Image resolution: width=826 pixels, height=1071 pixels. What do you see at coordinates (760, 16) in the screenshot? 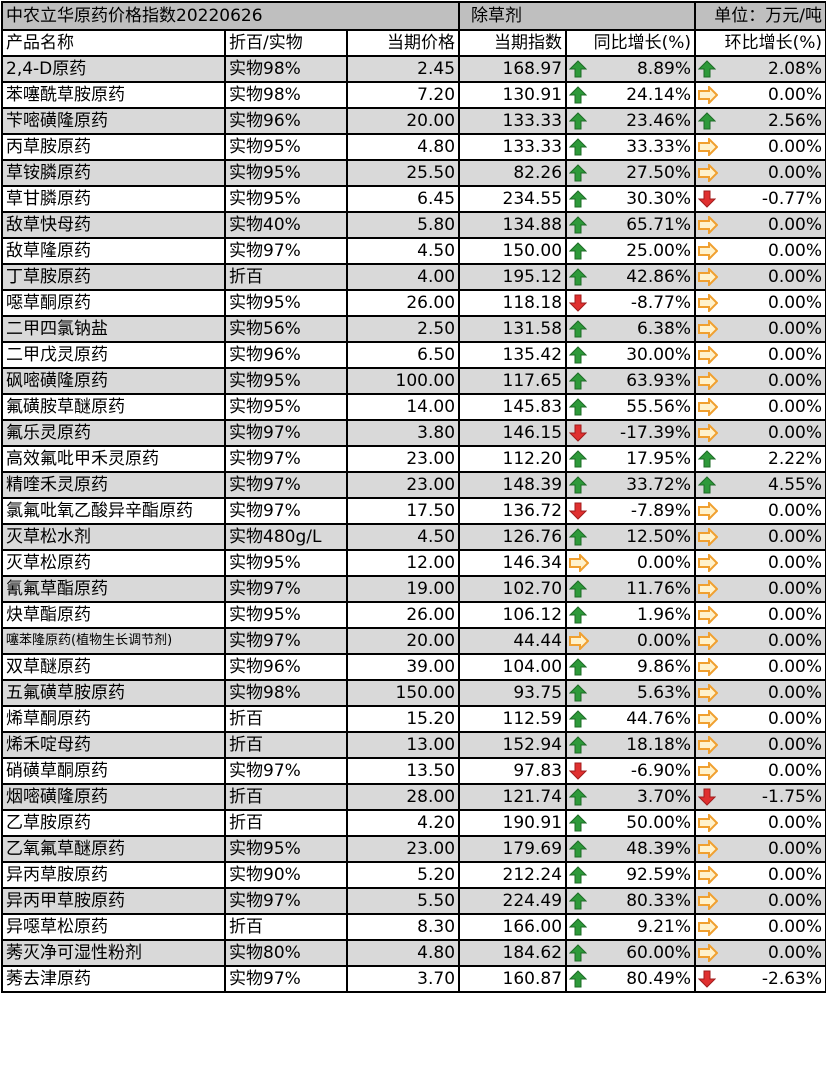
I see `unit-label: 单位：万元/吨` at bounding box center [760, 16].